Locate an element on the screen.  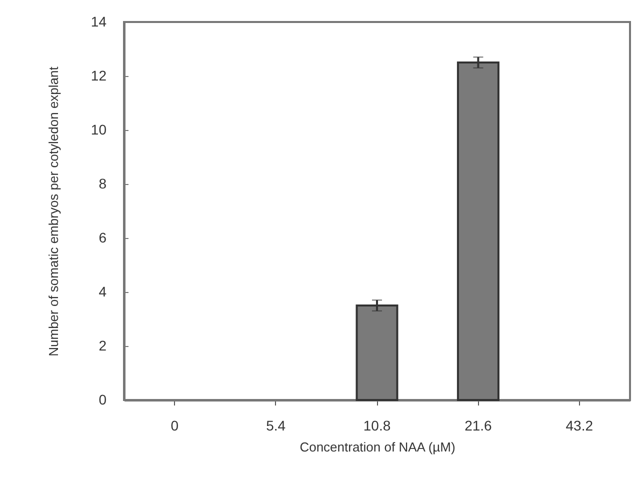
x-tick-label: 21.6 is located at coordinates (478, 426).